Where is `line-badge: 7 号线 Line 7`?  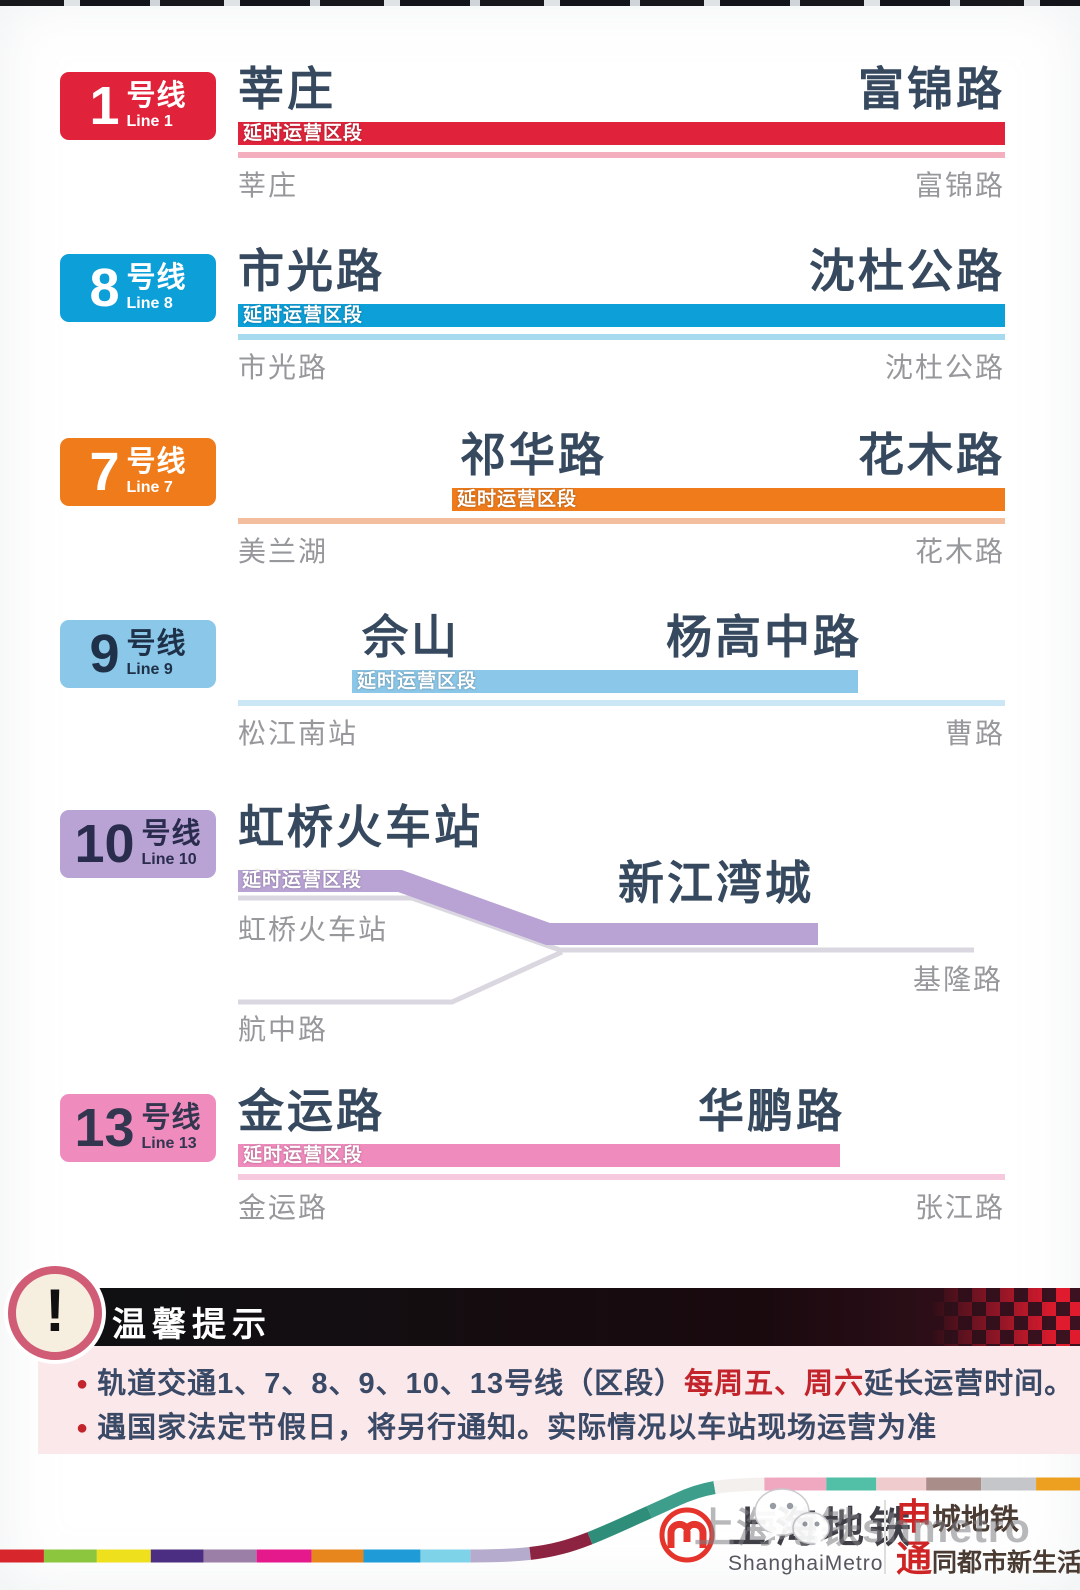 line-badge: 7 号线 Line 7 is located at coordinates (138, 472).